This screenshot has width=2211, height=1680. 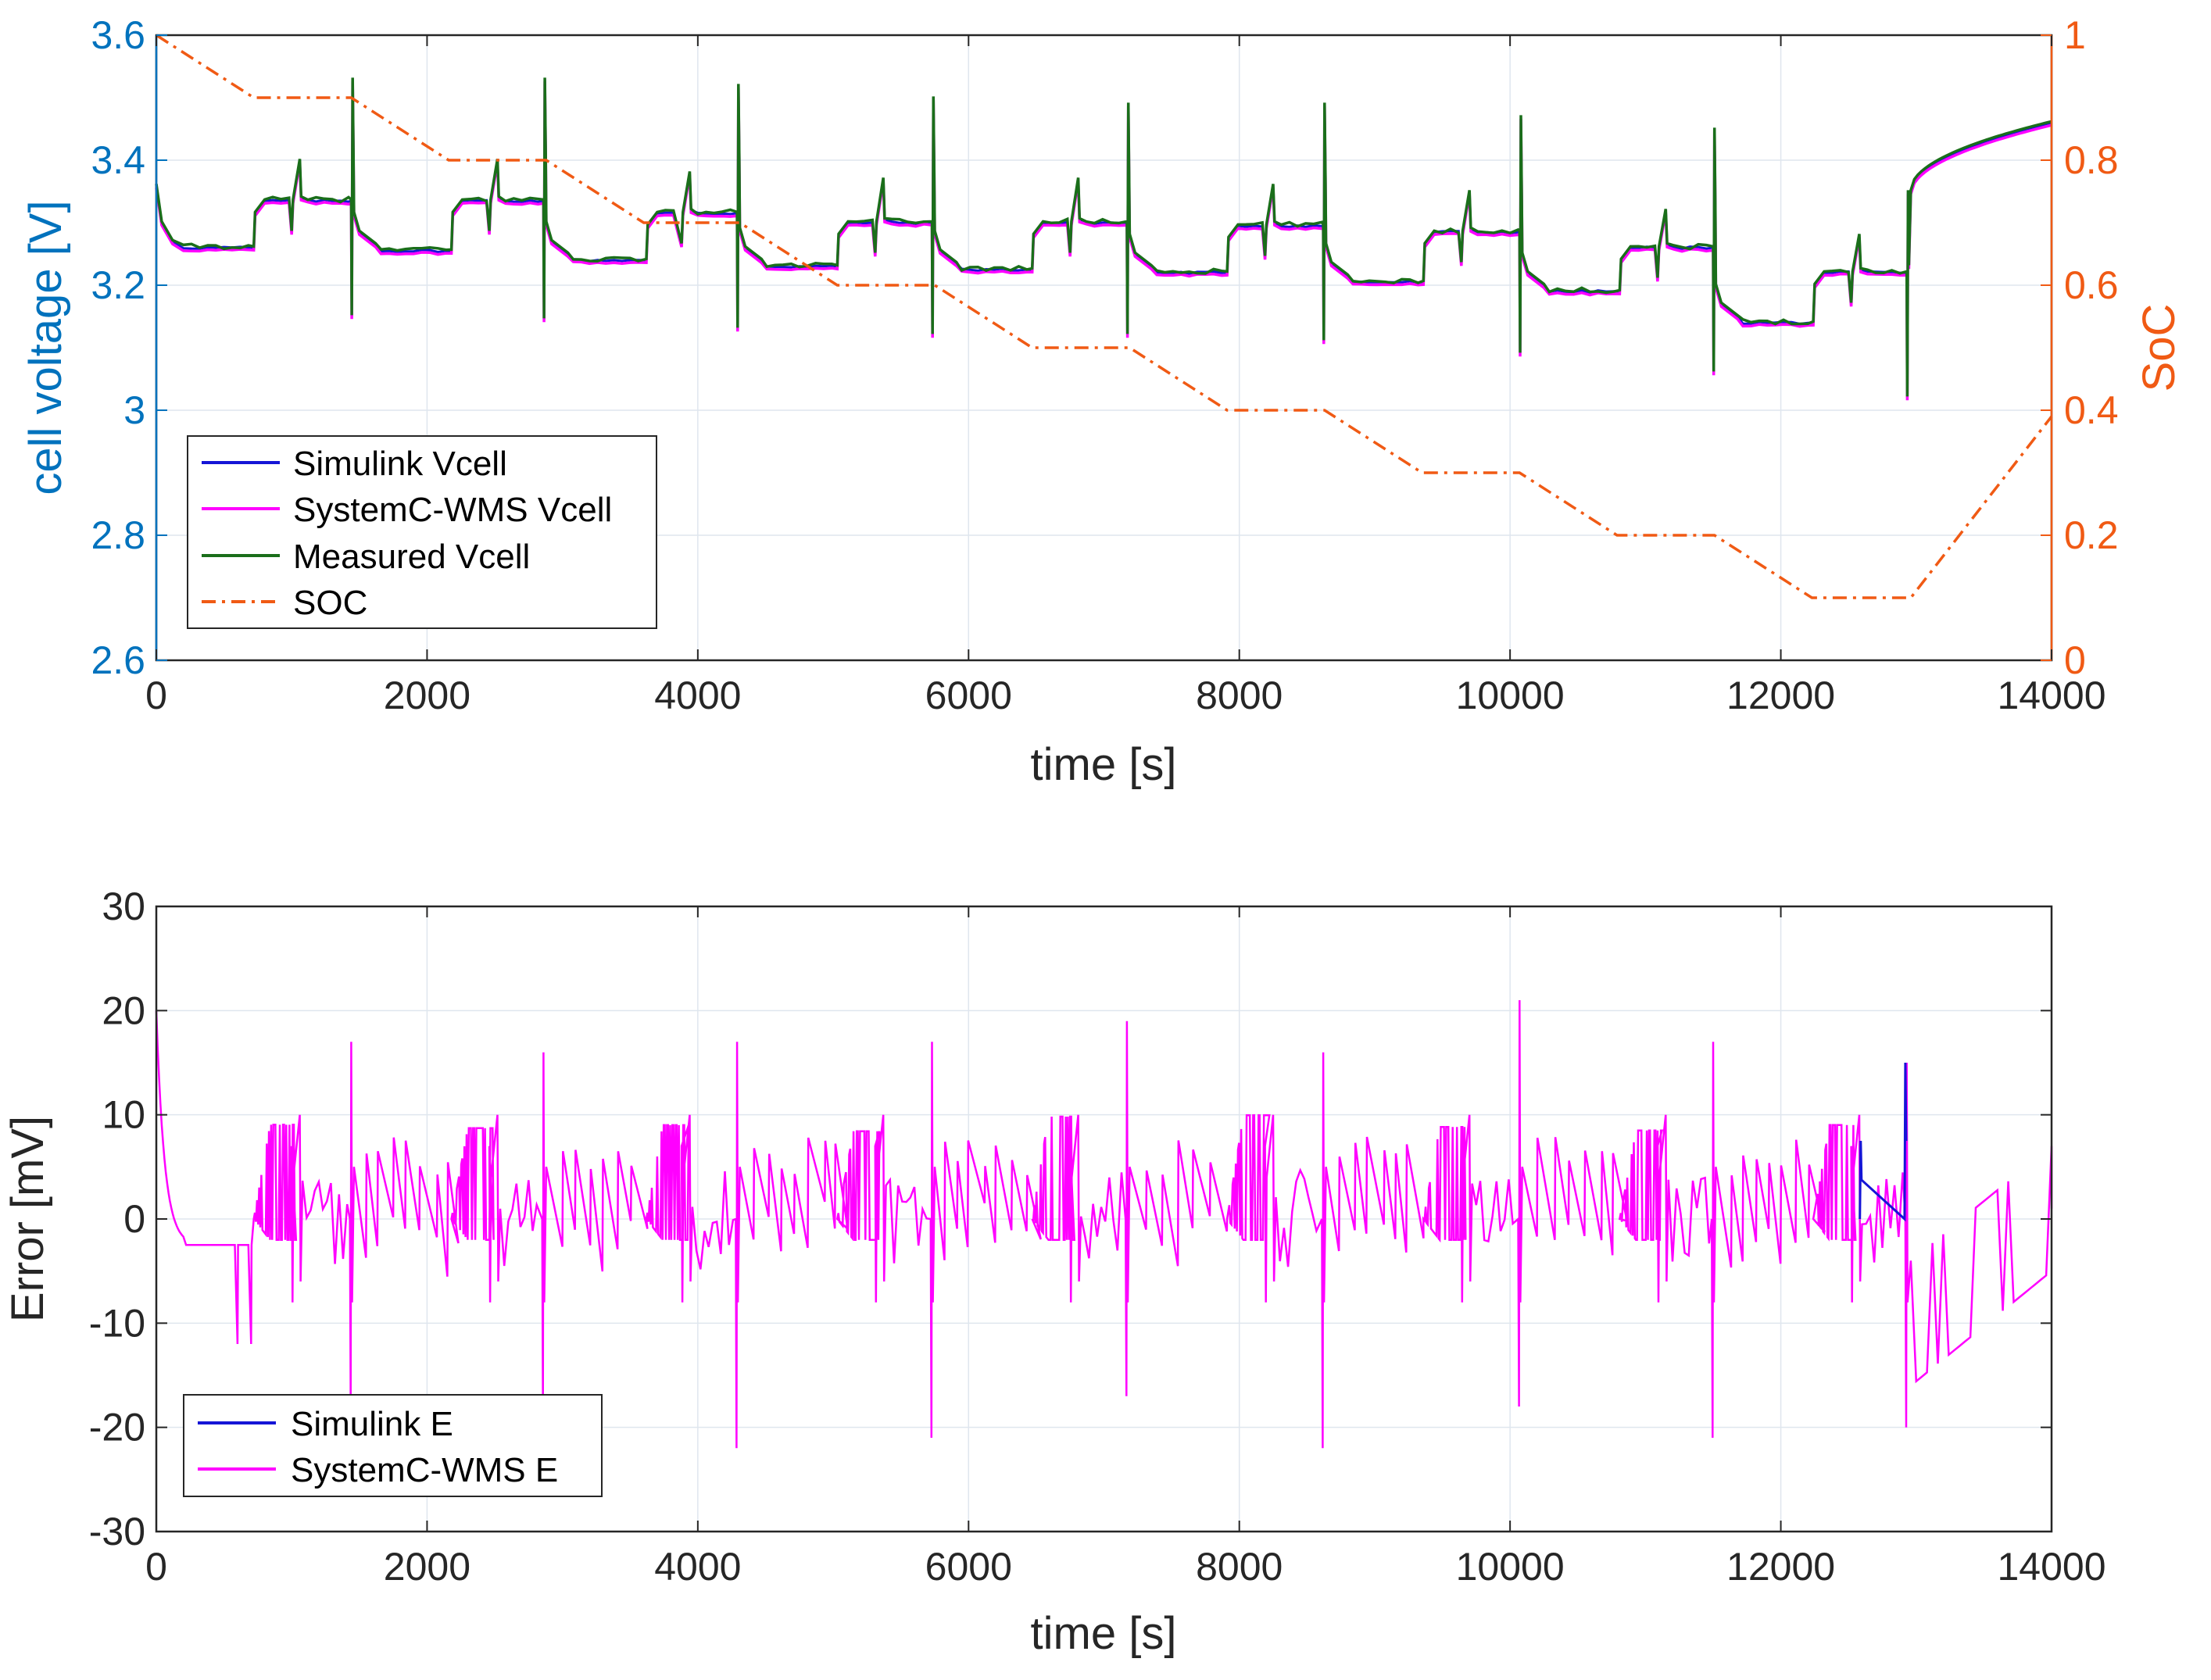 What do you see at coordinates (697, 1567) in the screenshot?
I see `error-x-tick-label: 4000` at bounding box center [697, 1567].